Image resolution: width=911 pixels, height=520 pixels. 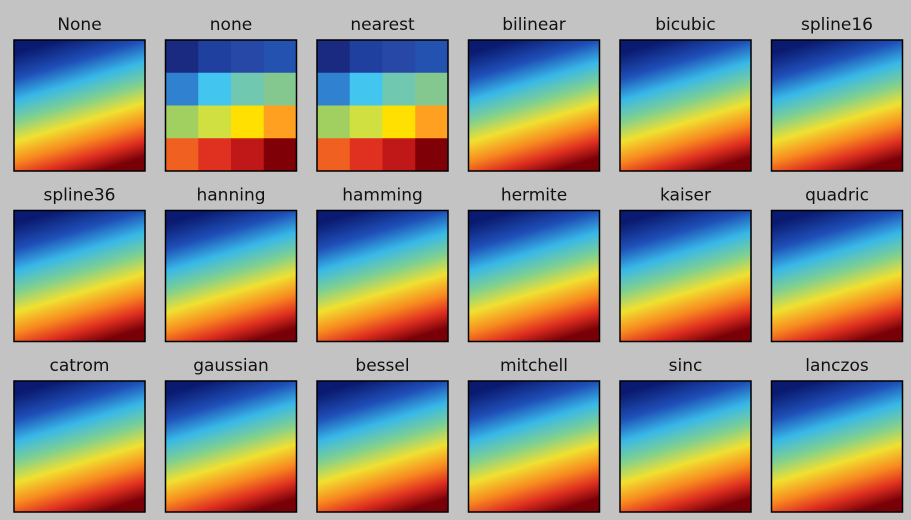 What do you see at coordinates (534, 366) in the screenshot?
I see `panel-title: mitchell` at bounding box center [534, 366].